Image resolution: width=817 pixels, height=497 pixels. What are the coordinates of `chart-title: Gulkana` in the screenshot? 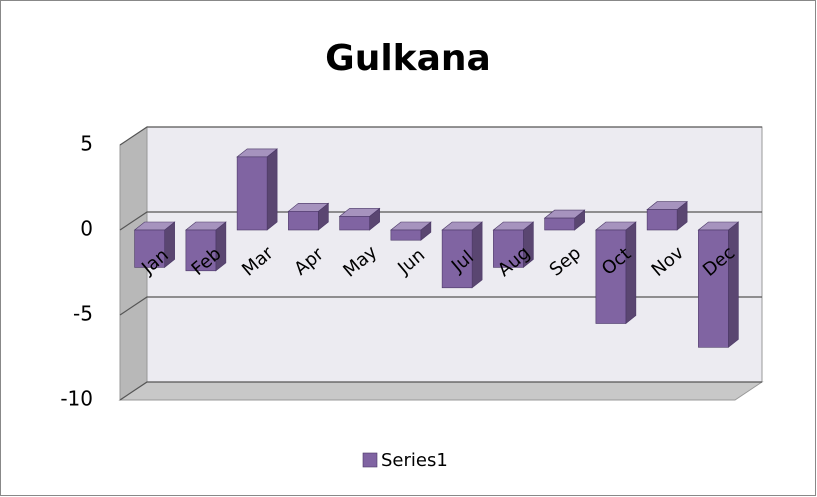 It's located at (408, 58).